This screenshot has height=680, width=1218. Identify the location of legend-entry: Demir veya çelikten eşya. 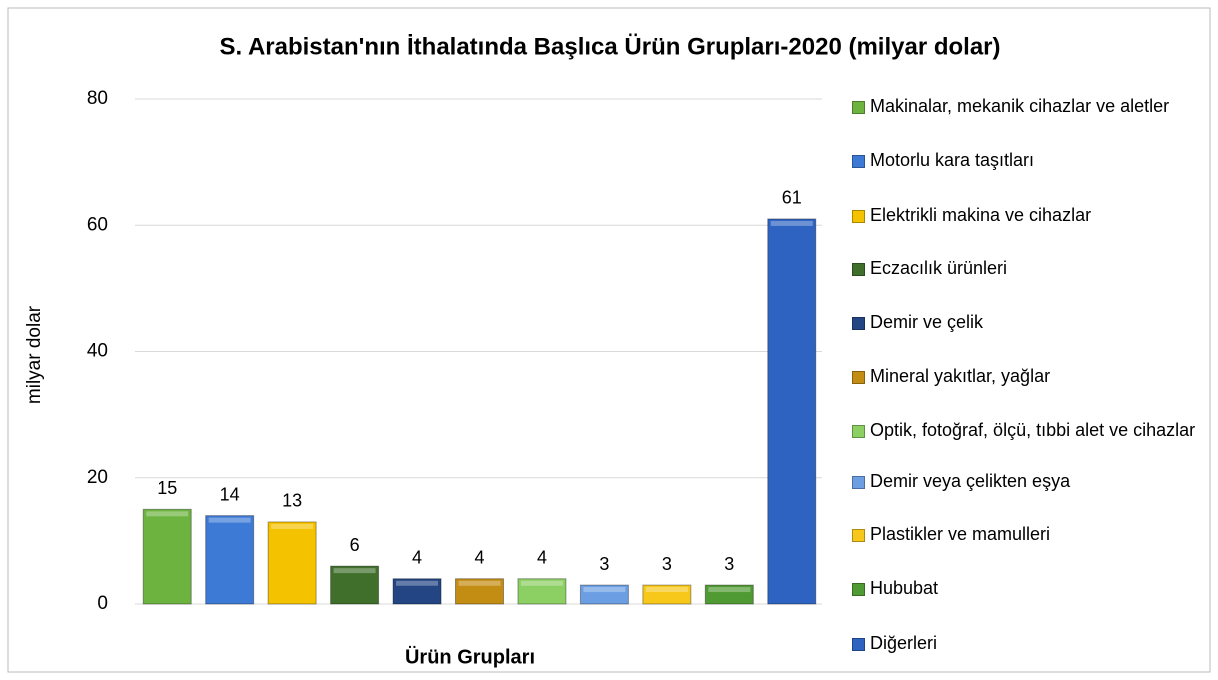
(1027, 481).